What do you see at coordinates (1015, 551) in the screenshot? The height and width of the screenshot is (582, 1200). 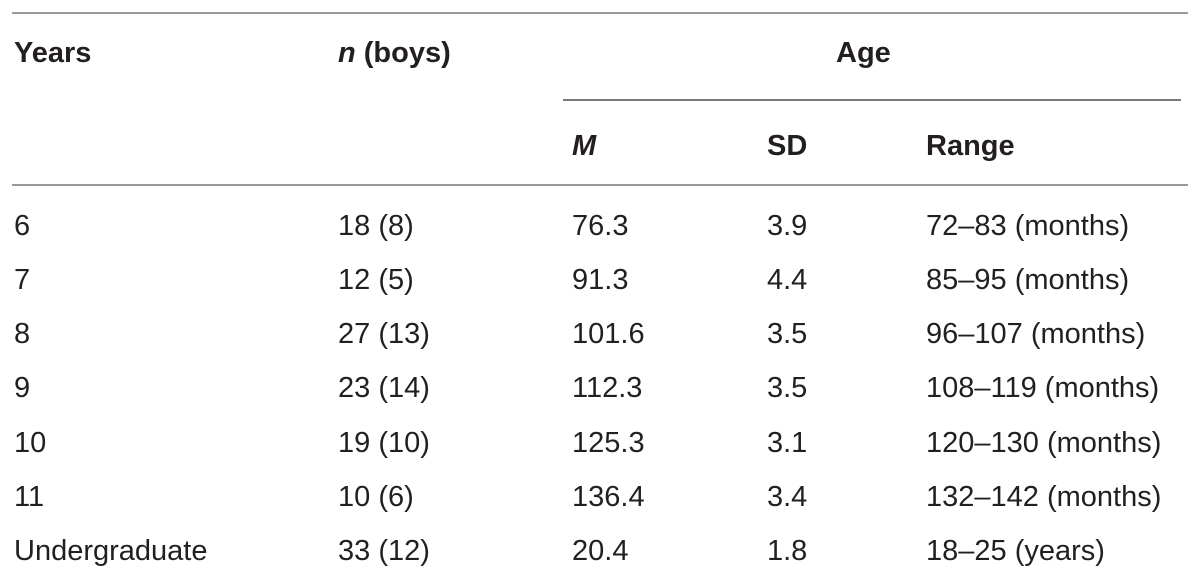 I see `cell-range: 18–25 (years)` at bounding box center [1015, 551].